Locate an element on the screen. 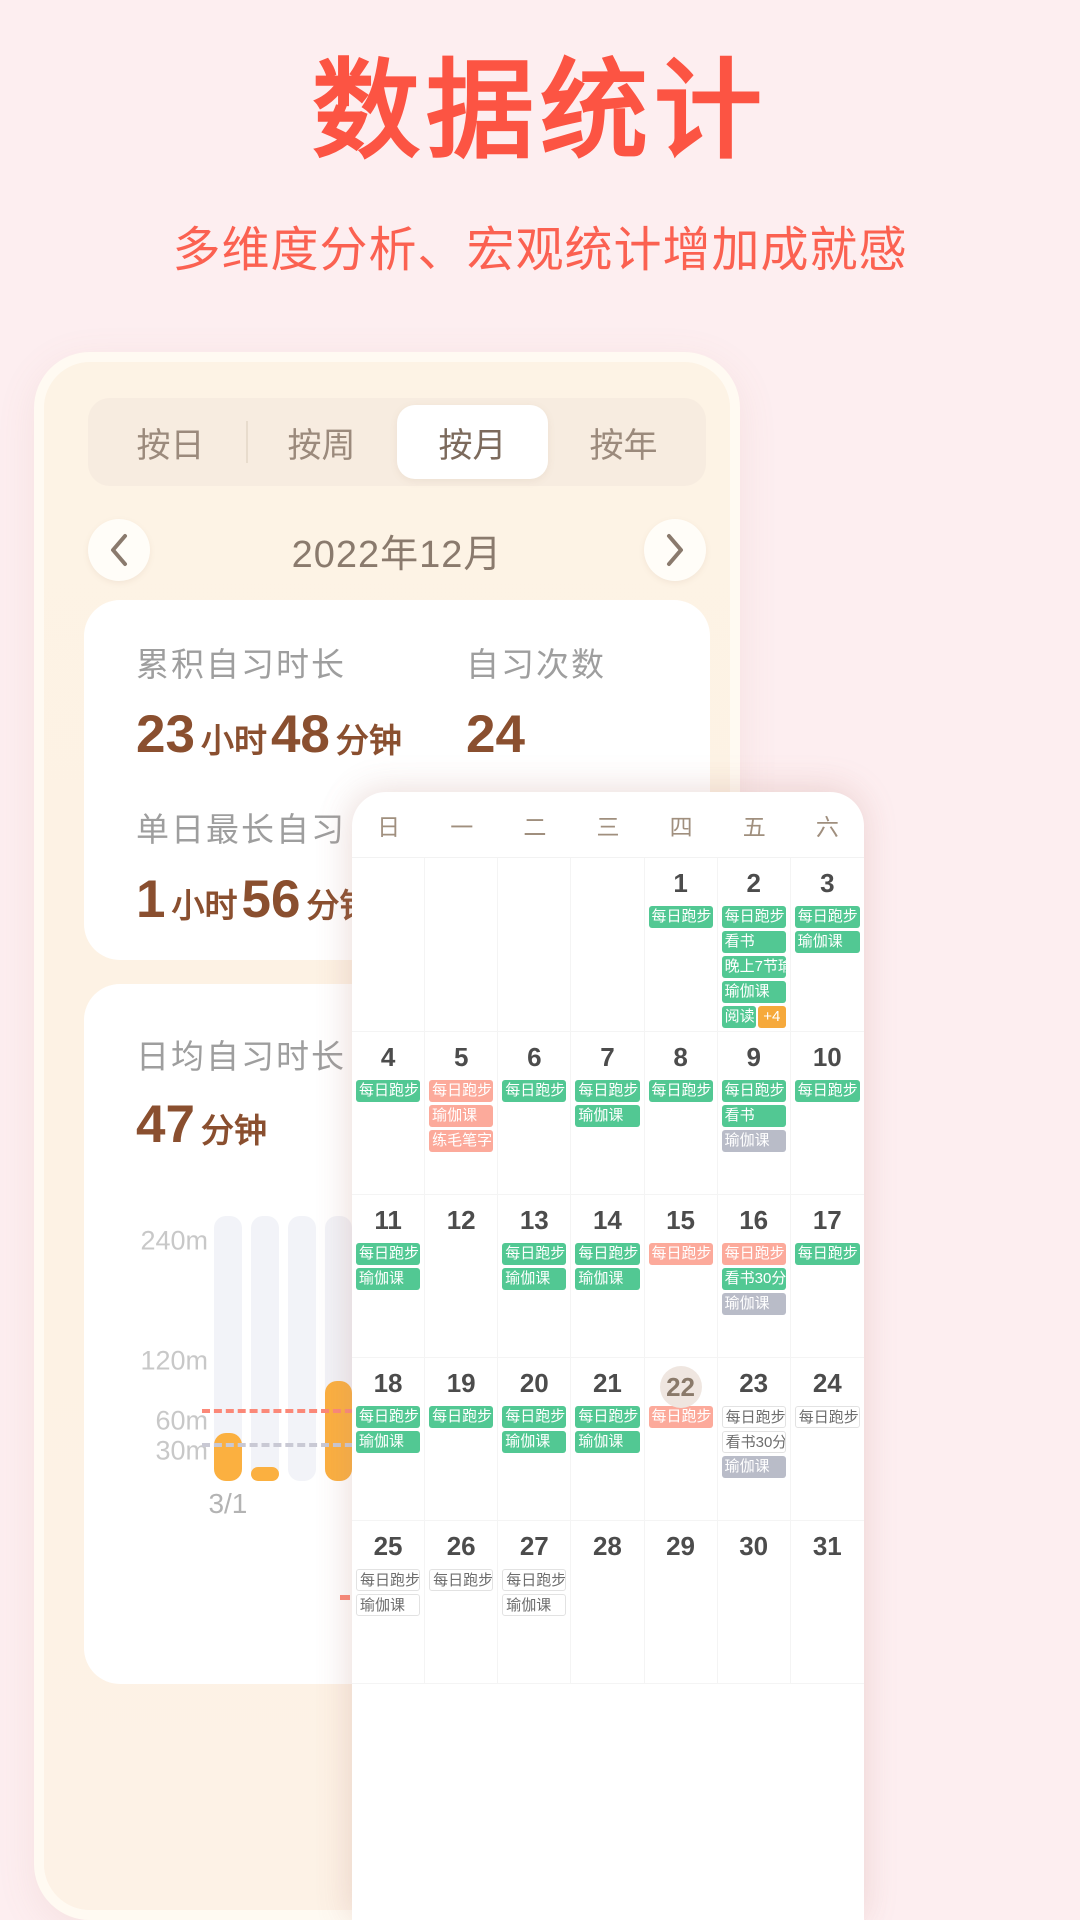 Image resolution: width=1080 pixels, height=1920 pixels. calendar-event-tag: 晚上7节瑜伽 is located at coordinates (753, 967).